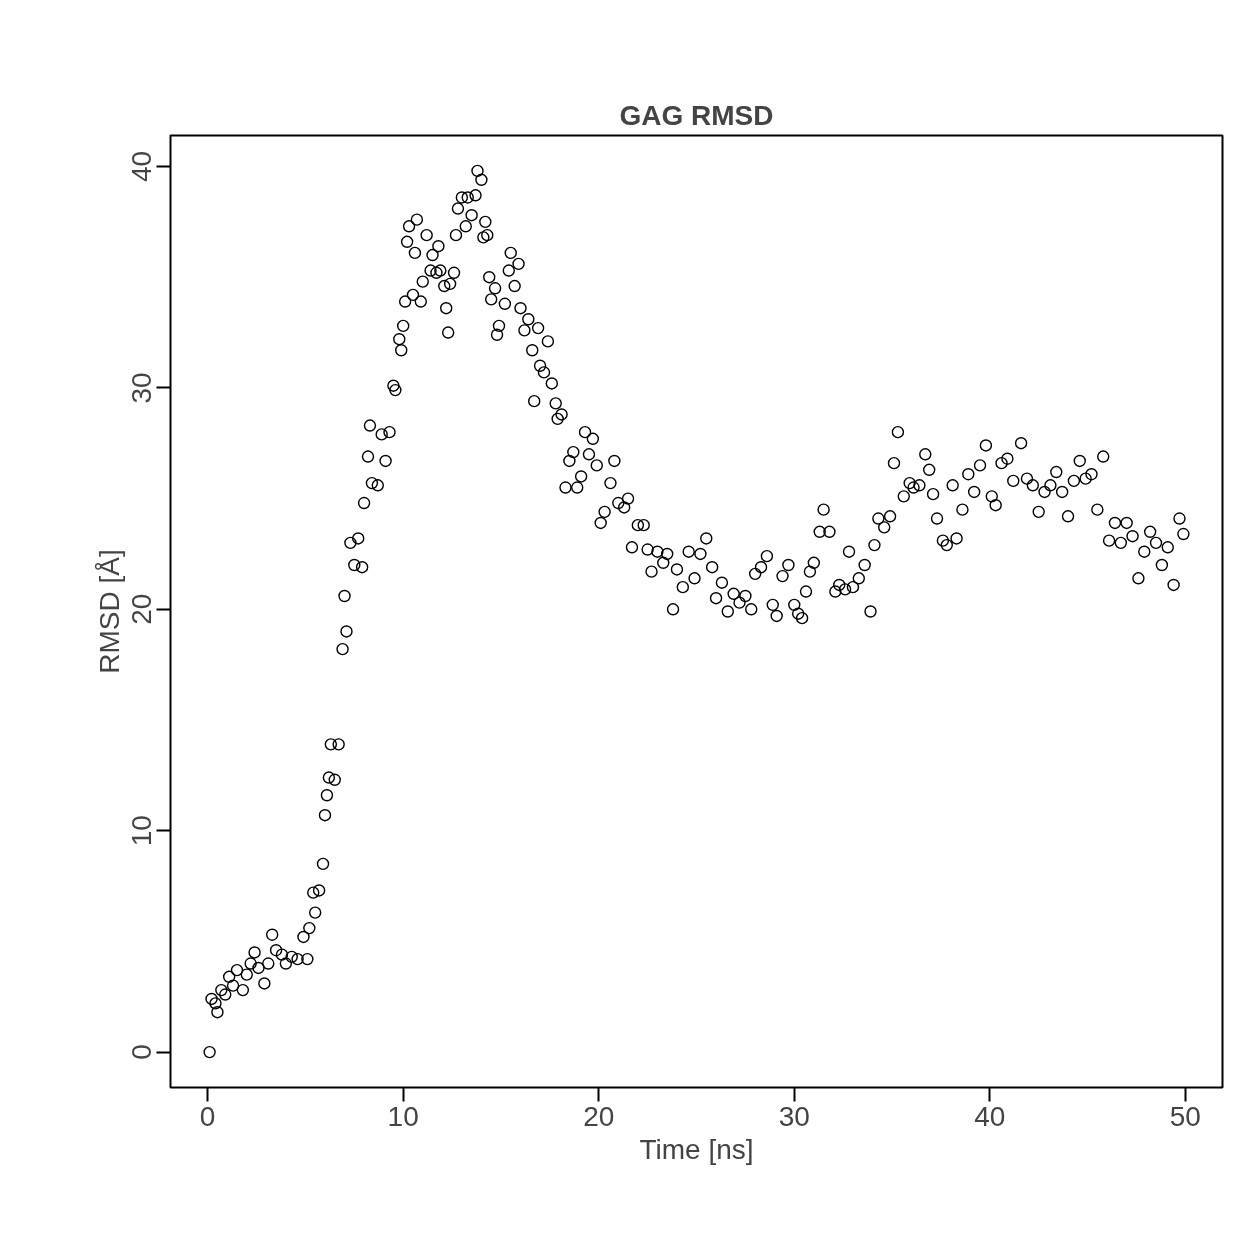 The width and height of the screenshot is (1259, 1259). Describe the element at coordinates (207, 1116) in the screenshot. I see `x-tick-label: 0` at that location.